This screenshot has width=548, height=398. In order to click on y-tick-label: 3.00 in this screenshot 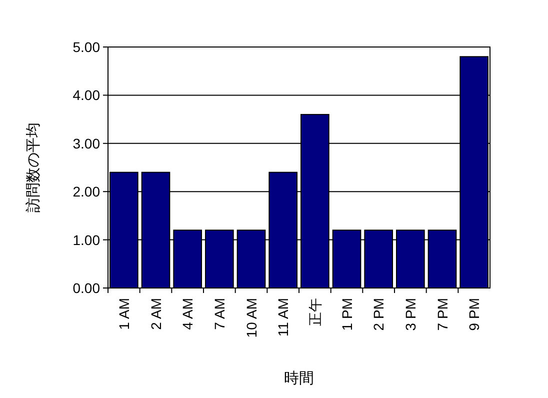, I will do `click(86, 143)`.